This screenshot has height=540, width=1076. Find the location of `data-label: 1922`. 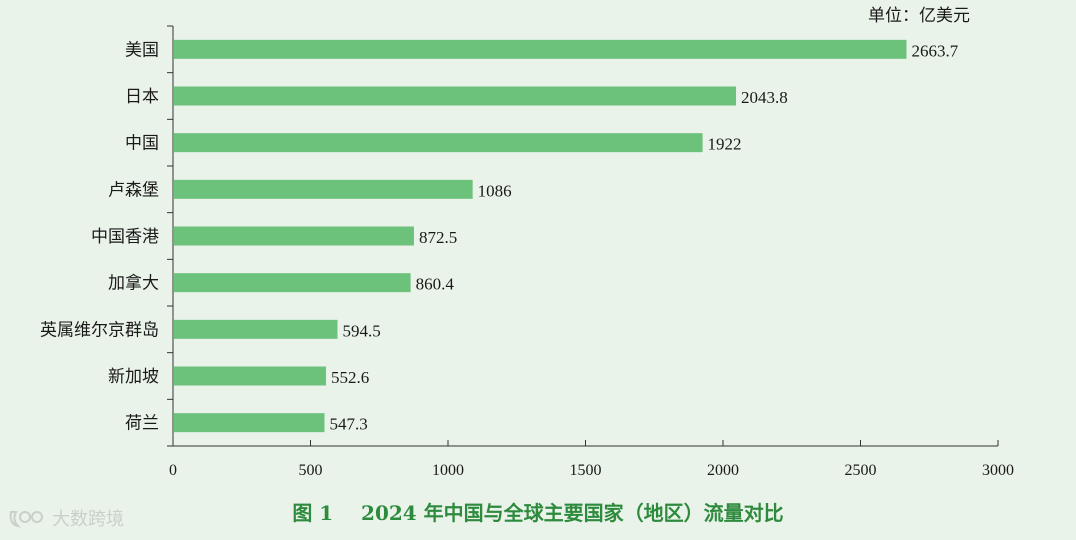

data-label: 1922 is located at coordinates (725, 144).